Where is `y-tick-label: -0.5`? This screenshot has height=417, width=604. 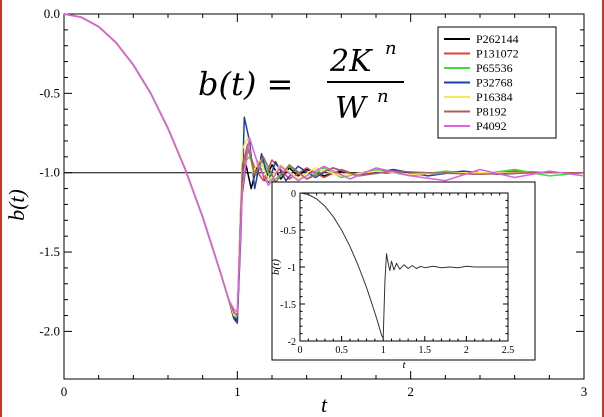 y-tick-label: -0.5 is located at coordinates (49, 92).